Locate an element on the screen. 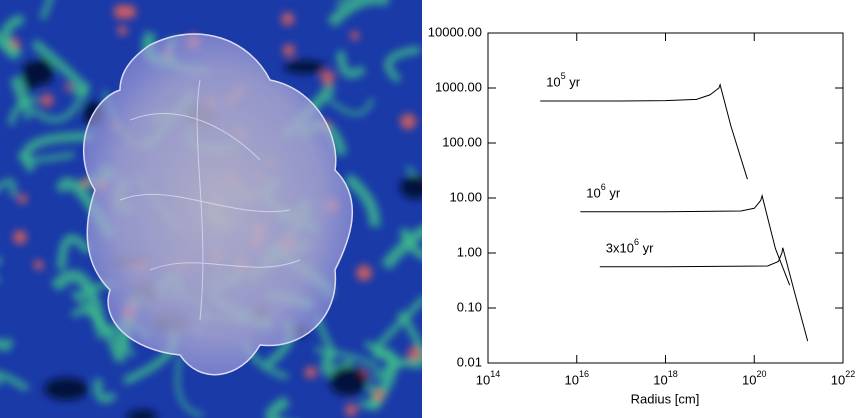 The height and width of the screenshot is (418, 857). x-tick-label: 1018​ is located at coordinates (665, 378).